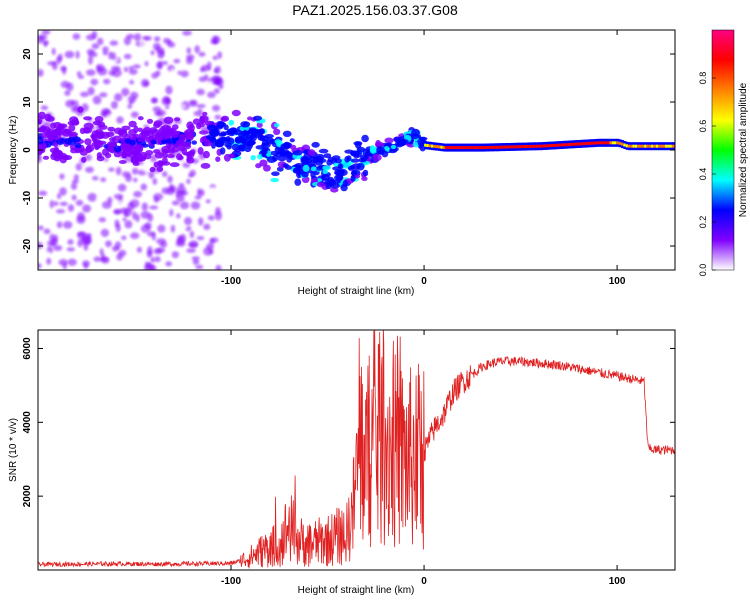  What do you see at coordinates (617, 281) in the screenshot?
I see `x-tick-label: 100` at bounding box center [617, 281].